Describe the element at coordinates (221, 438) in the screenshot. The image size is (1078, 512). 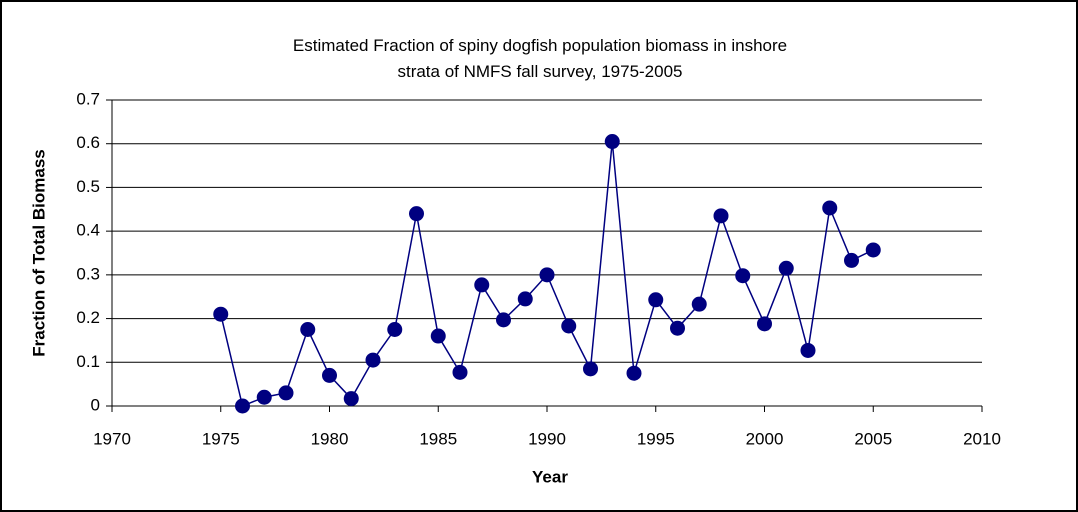
I see `x-tick-label: 1975` at that location.